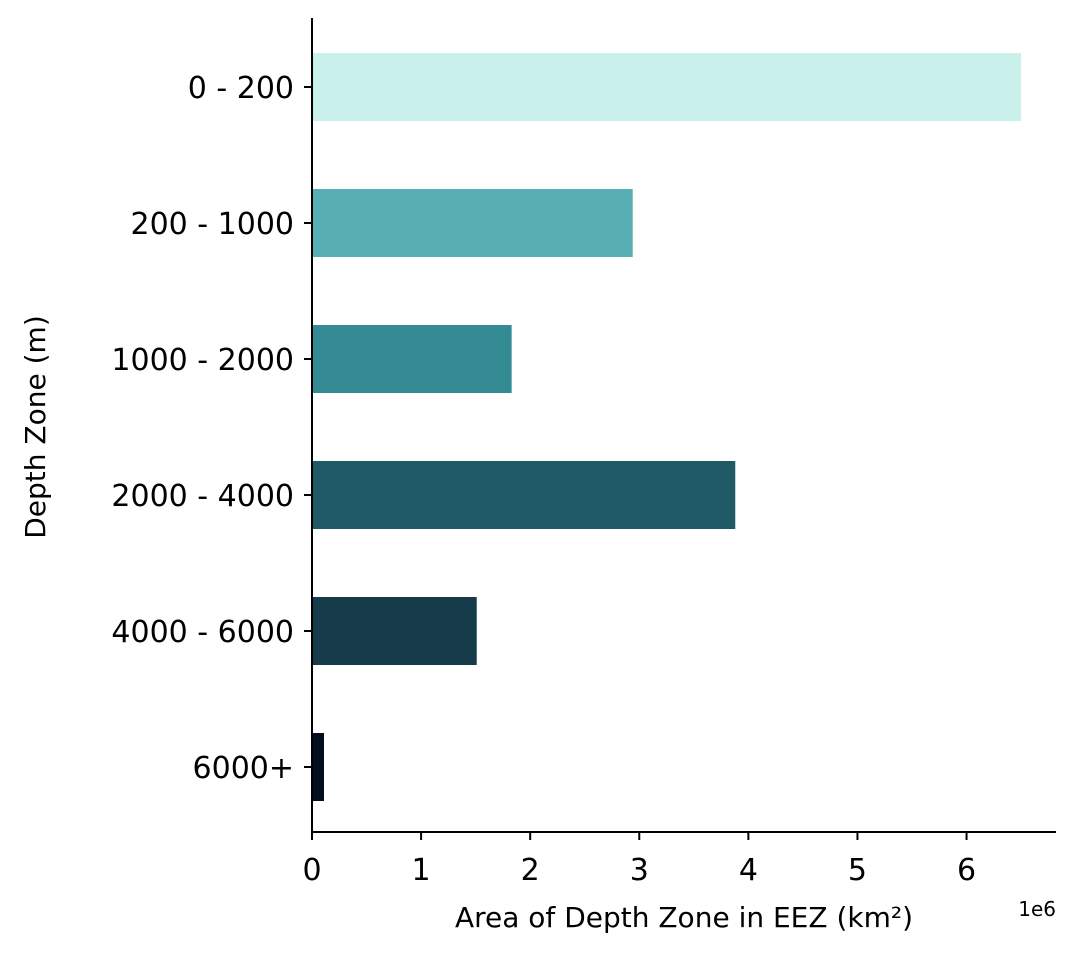  I want to click on y-axis-label: Depth Zone (m), so click(35, 427).